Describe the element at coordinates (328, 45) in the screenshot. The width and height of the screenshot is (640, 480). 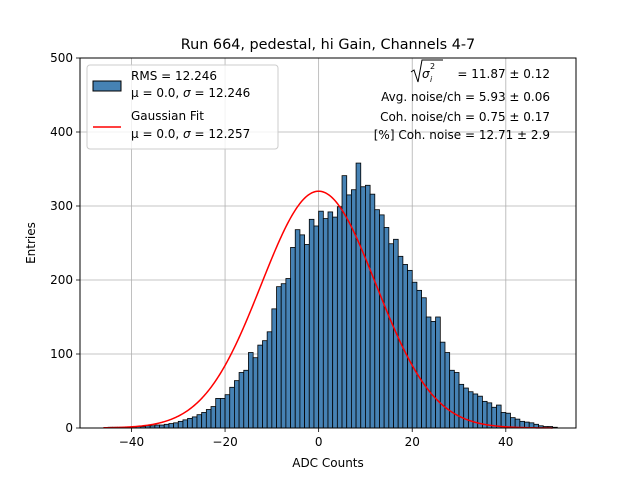
I see `chart-title: Run 664, pedestal, hi Gain, Channels 4-7` at that location.